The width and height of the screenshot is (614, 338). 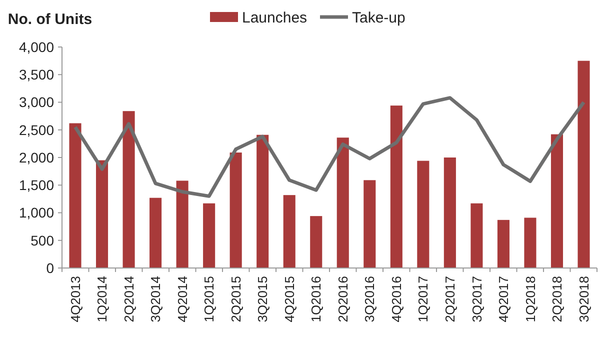 What do you see at coordinates (182, 299) in the screenshot?
I see `x-tick-label: 4Q2014` at bounding box center [182, 299].